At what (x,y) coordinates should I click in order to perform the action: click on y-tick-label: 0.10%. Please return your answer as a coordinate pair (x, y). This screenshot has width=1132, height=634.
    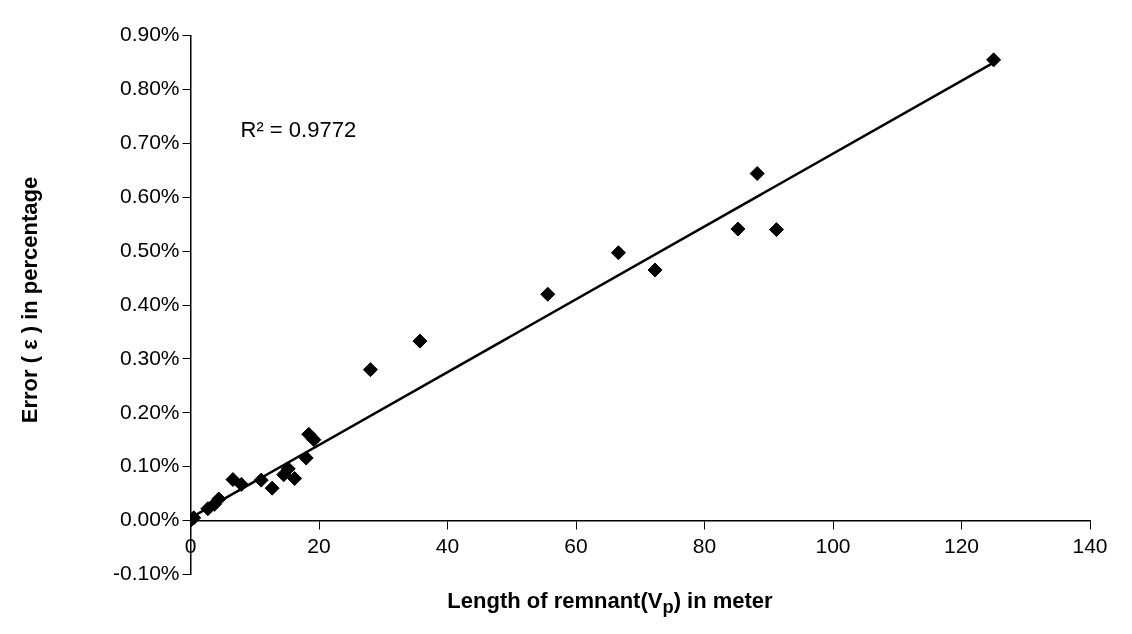
    Looking at the image, I should click on (149, 465).